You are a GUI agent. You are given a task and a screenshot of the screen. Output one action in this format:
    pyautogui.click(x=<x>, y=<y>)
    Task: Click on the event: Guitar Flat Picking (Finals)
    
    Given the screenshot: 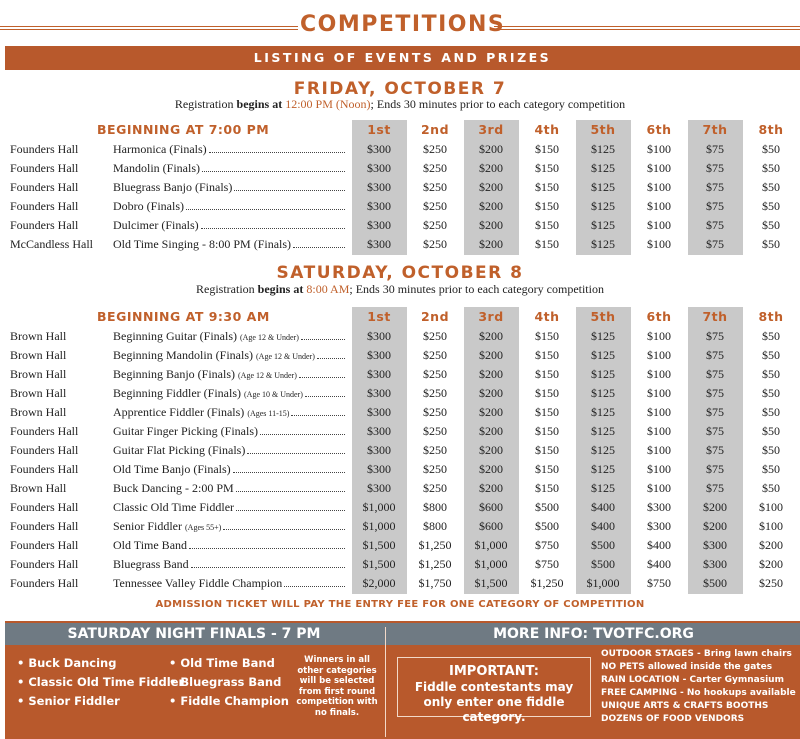 What is the action you would take?
    pyautogui.click(x=230, y=450)
    